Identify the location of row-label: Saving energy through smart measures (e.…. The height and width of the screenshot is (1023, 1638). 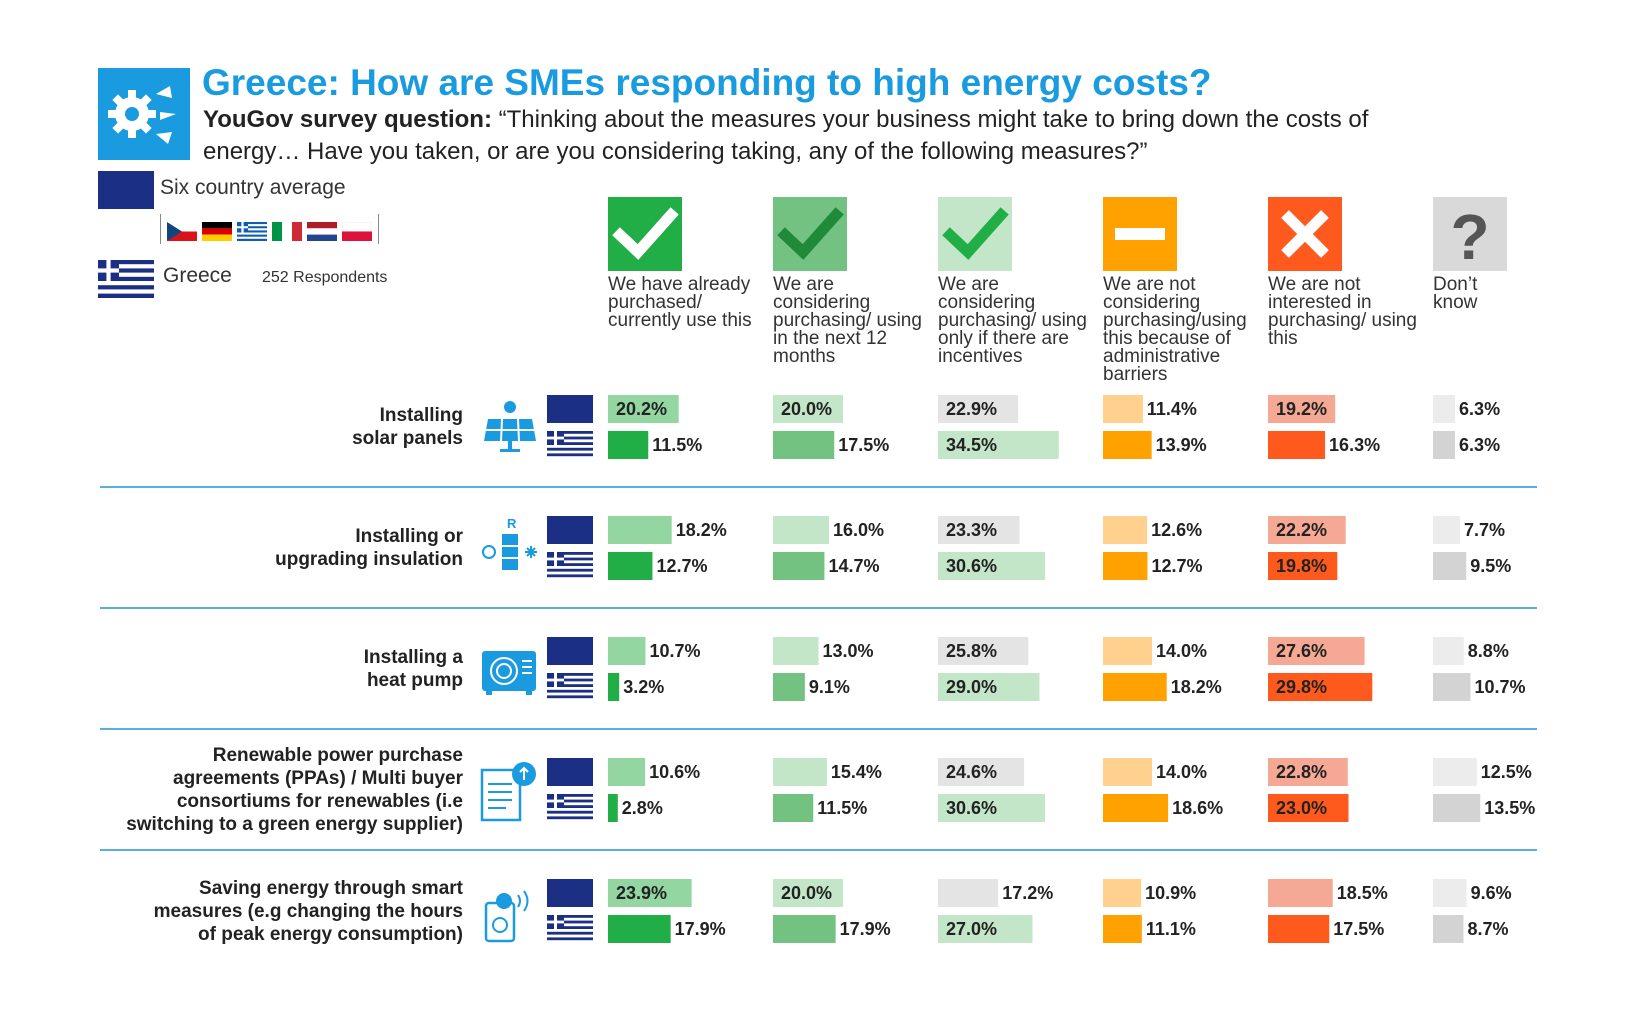
(308, 911).